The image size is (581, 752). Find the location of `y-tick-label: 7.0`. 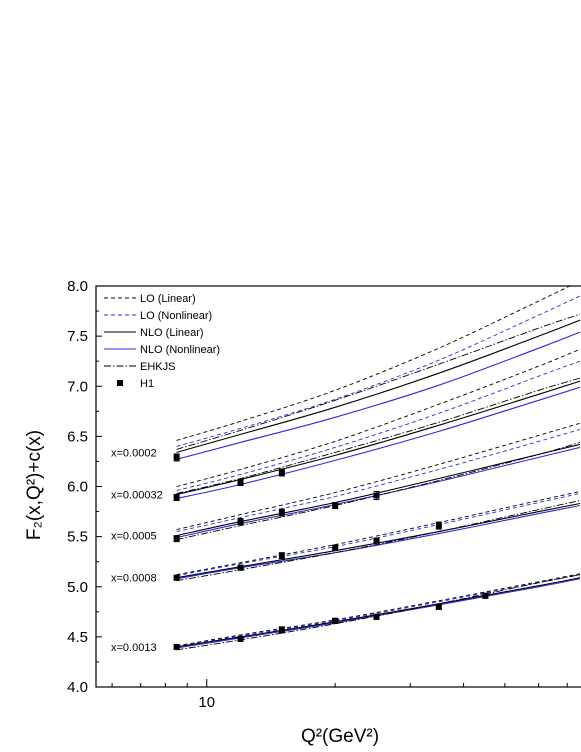

y-tick-label: 7.0 is located at coordinates (77, 386).